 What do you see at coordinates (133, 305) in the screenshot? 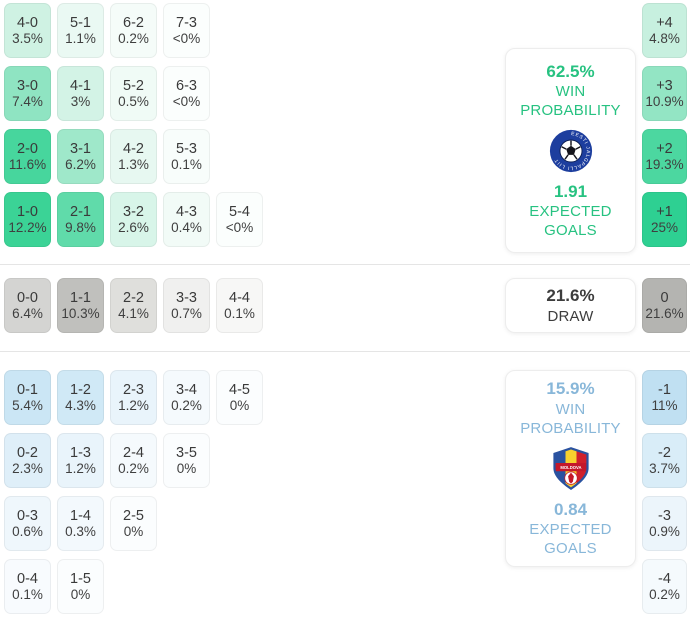
I see `score-cell-2-2: 2-2 4.1%` at bounding box center [133, 305].